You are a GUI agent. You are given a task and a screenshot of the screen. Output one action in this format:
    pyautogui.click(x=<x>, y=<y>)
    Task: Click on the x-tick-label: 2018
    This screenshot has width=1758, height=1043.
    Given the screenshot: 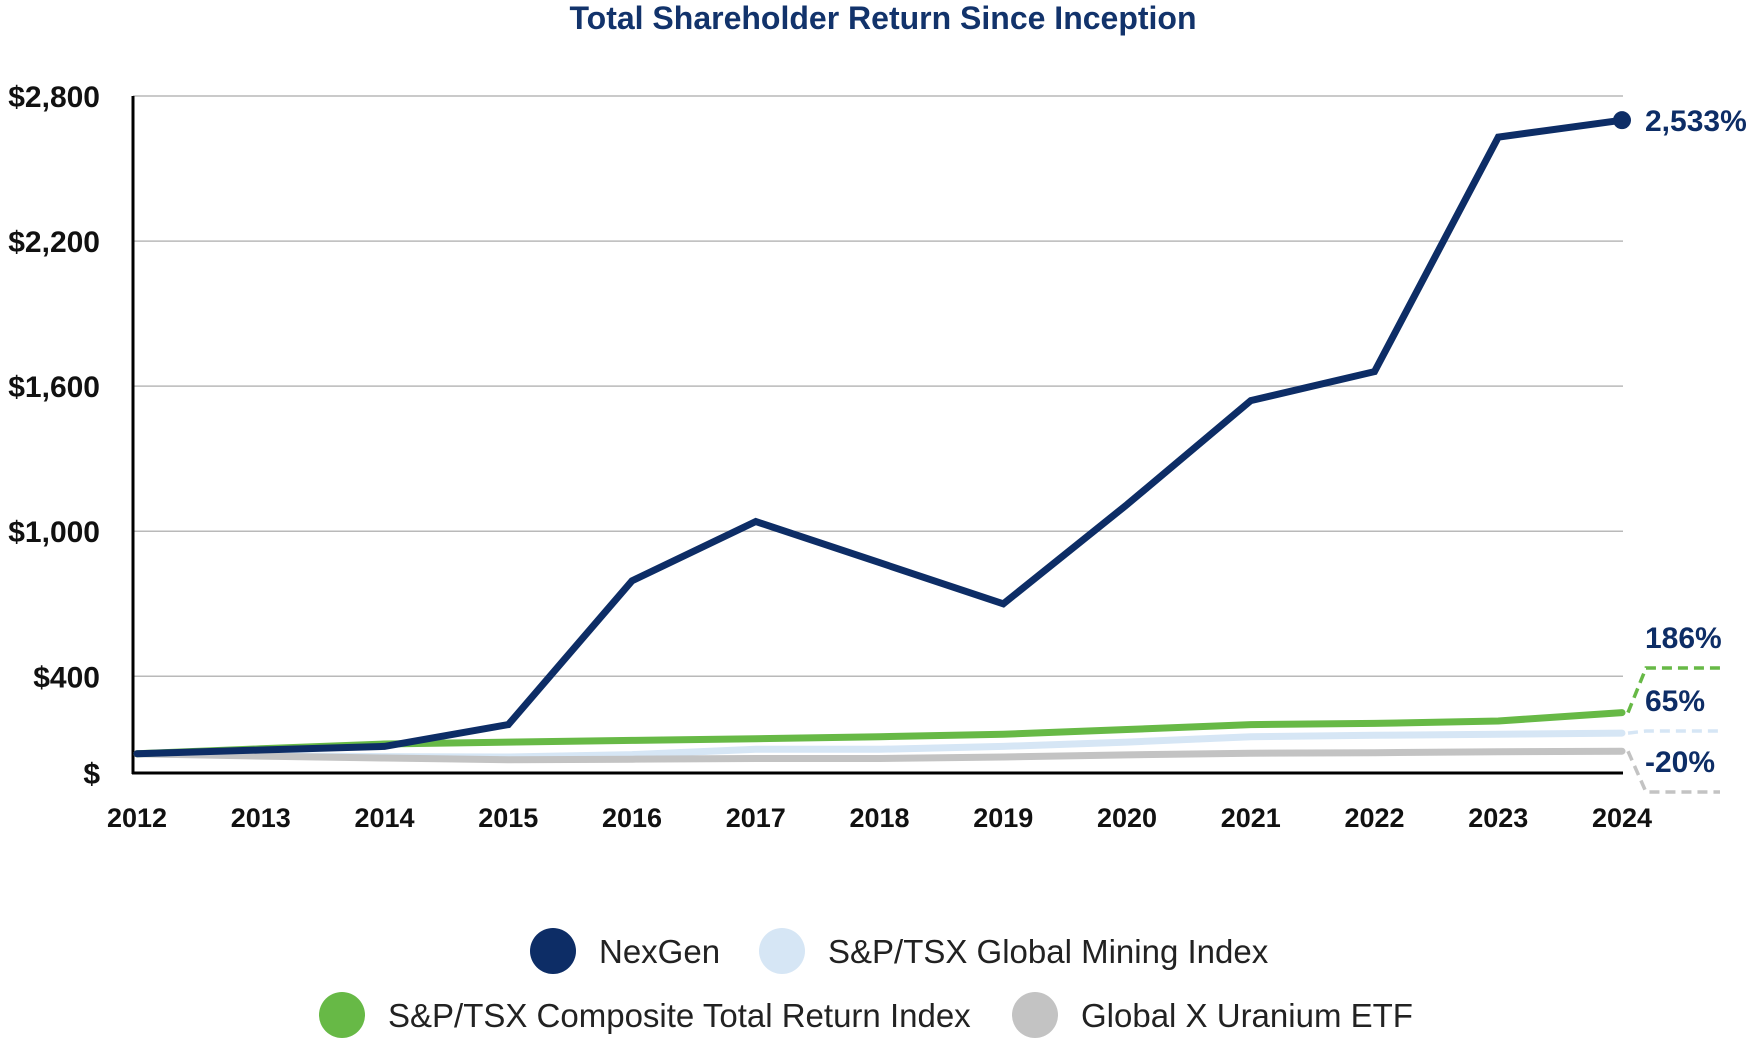 What is the action you would take?
    pyautogui.click(x=879, y=818)
    